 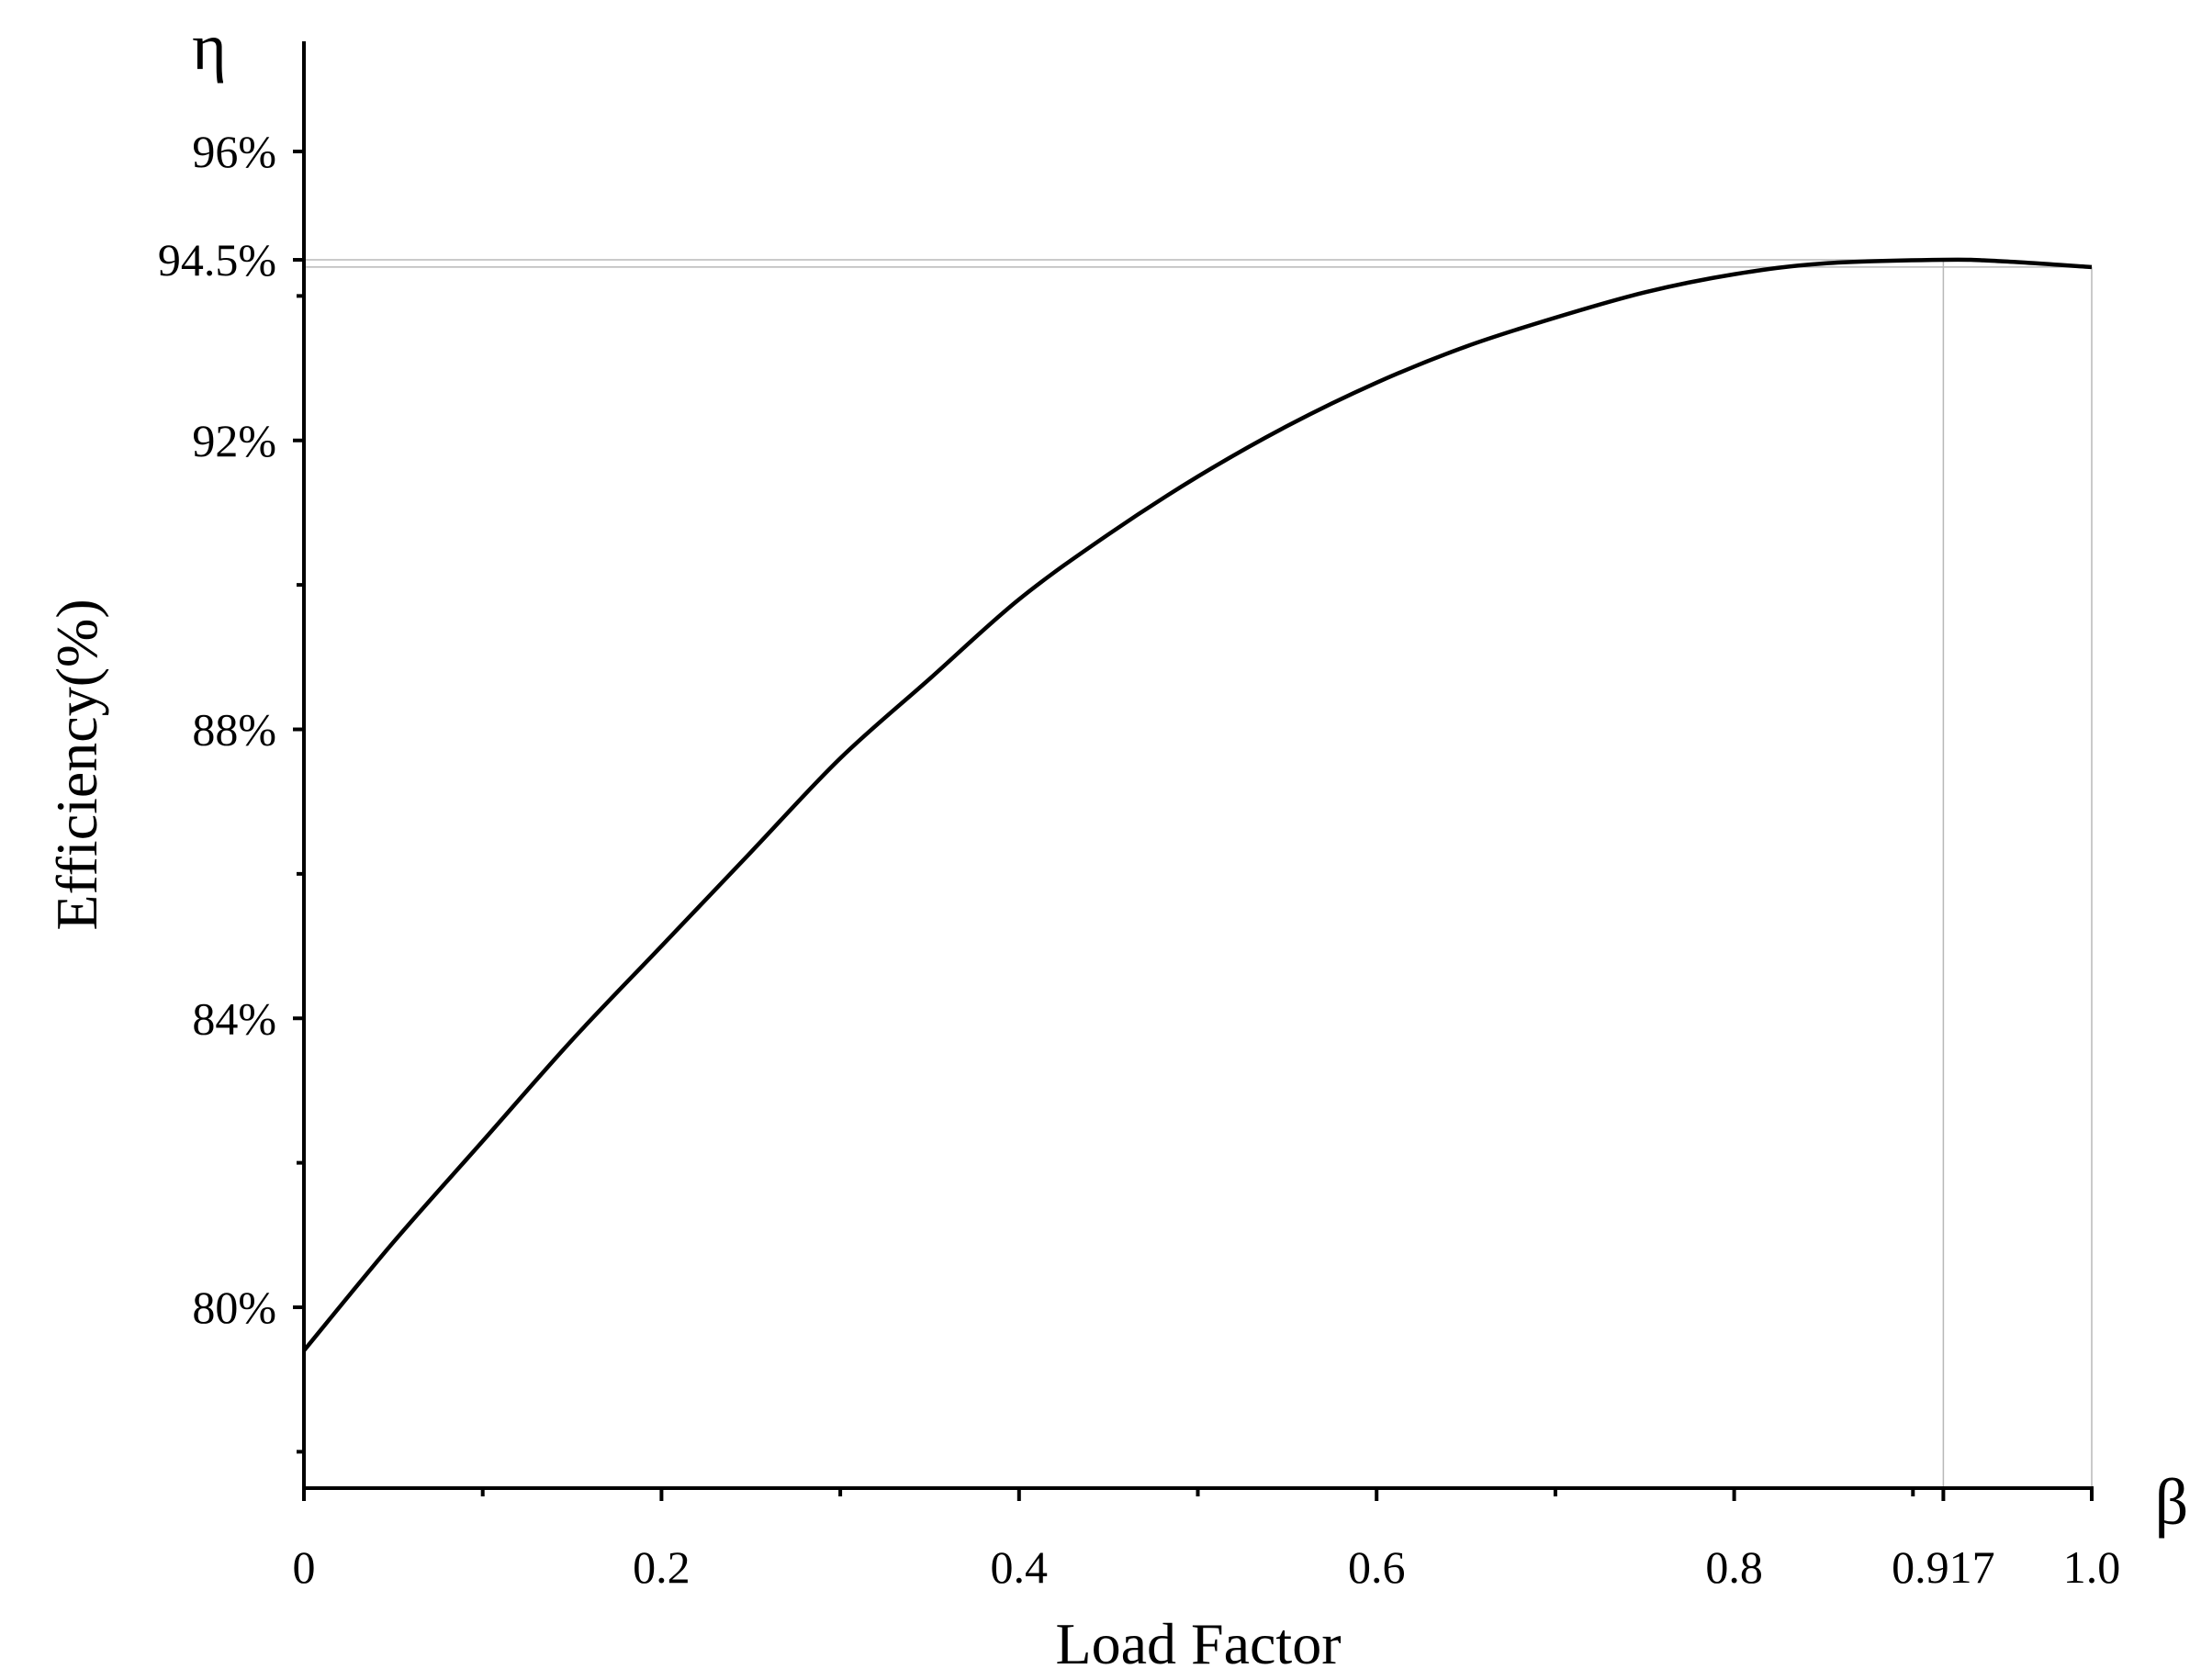 I want to click on y-axis-title: Efficiency(%), so click(x=76, y=764).